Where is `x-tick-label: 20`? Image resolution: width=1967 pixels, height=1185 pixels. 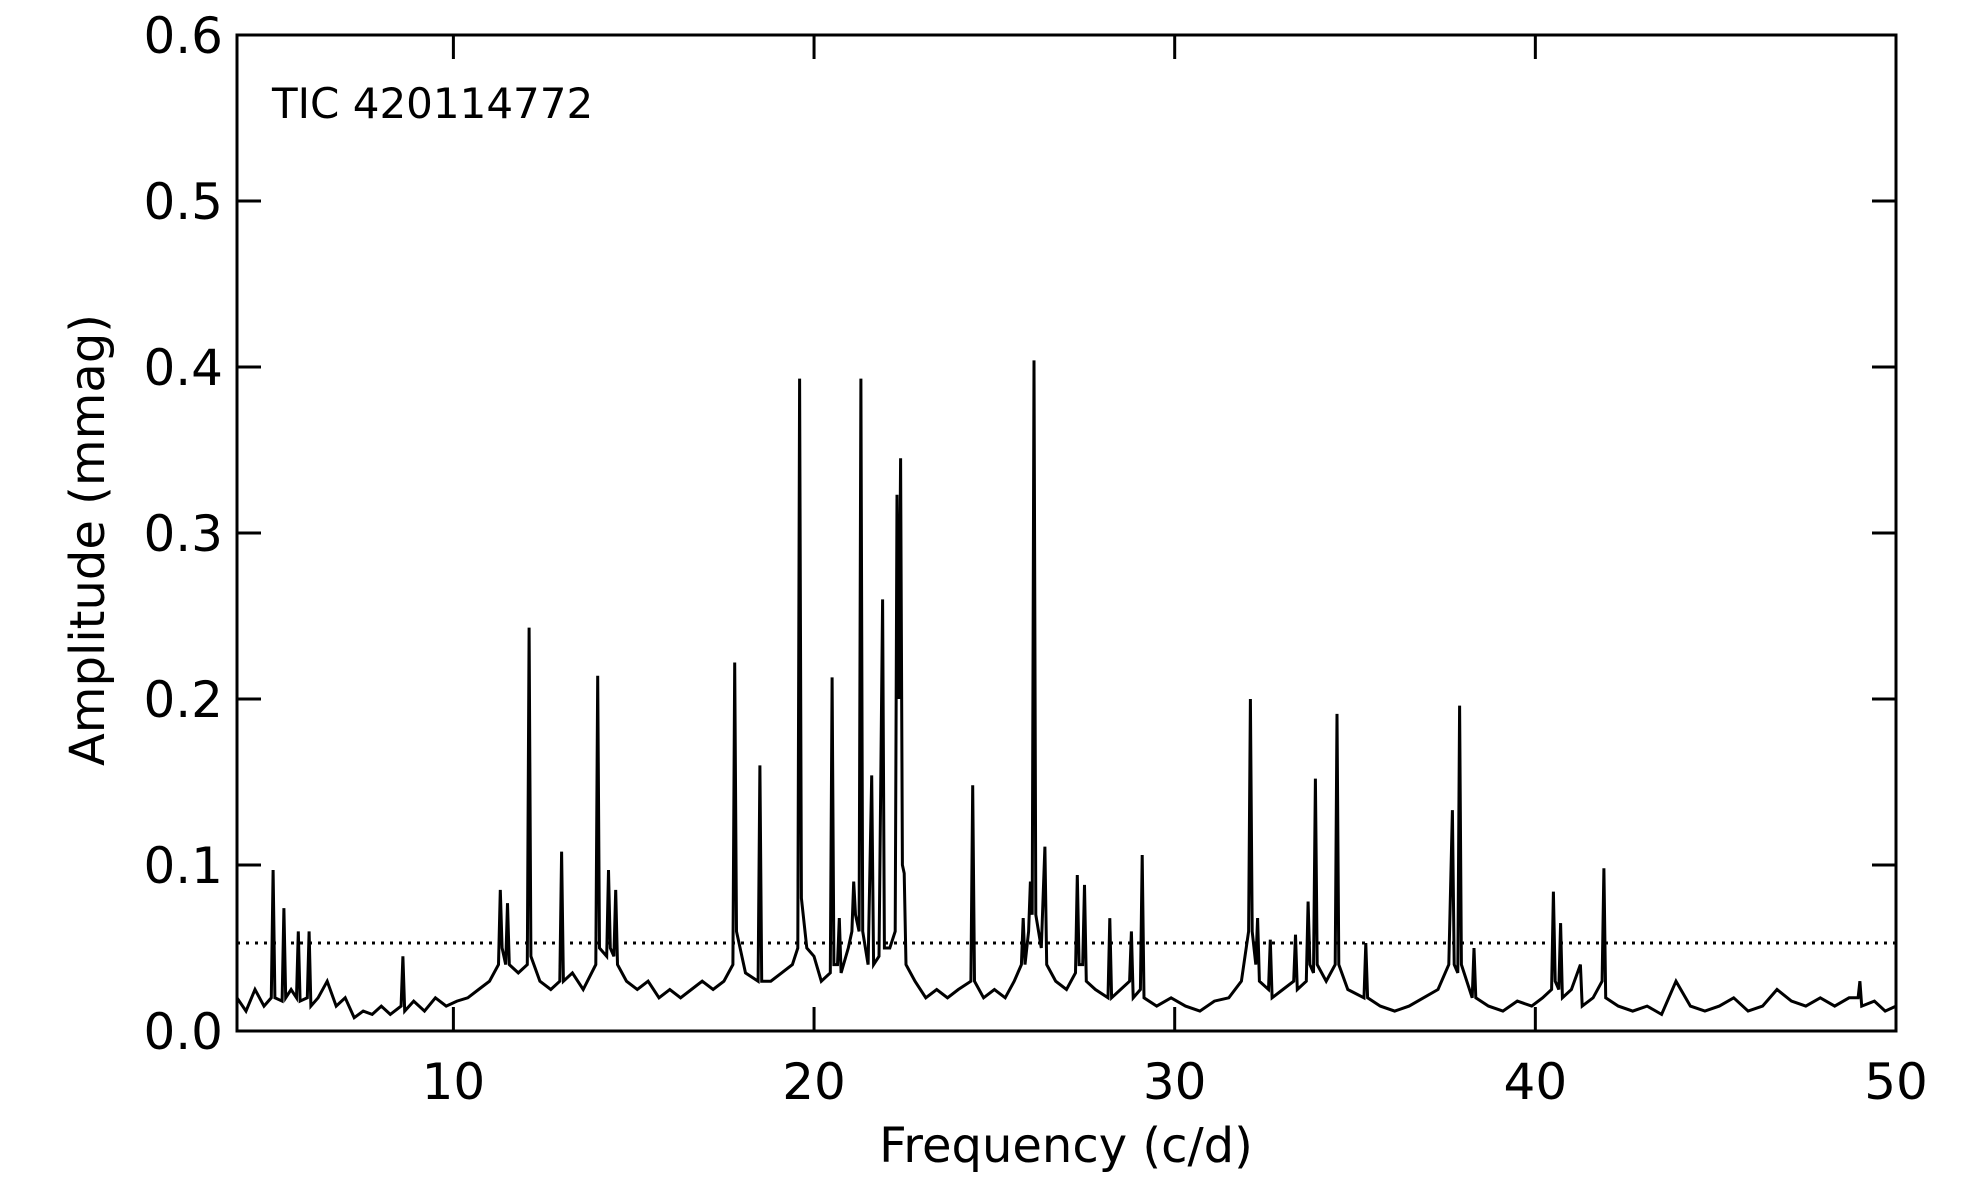 x-tick-label: 20 is located at coordinates (814, 1082).